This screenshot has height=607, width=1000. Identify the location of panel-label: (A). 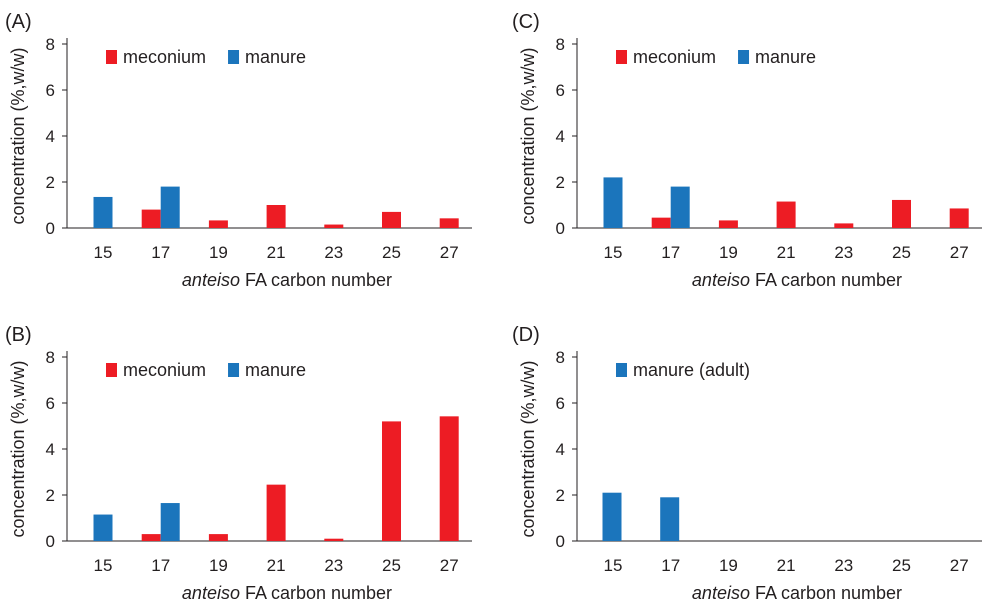
(18, 22).